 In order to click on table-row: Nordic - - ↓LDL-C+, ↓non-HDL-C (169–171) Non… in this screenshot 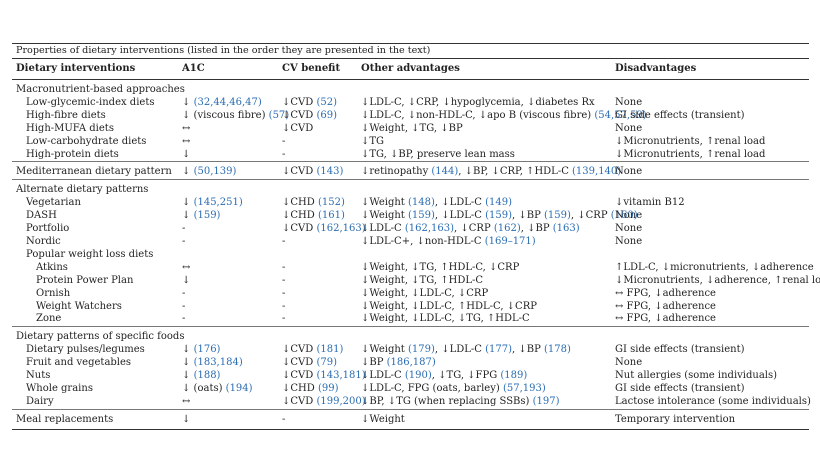, I will do `click(410, 242)`.